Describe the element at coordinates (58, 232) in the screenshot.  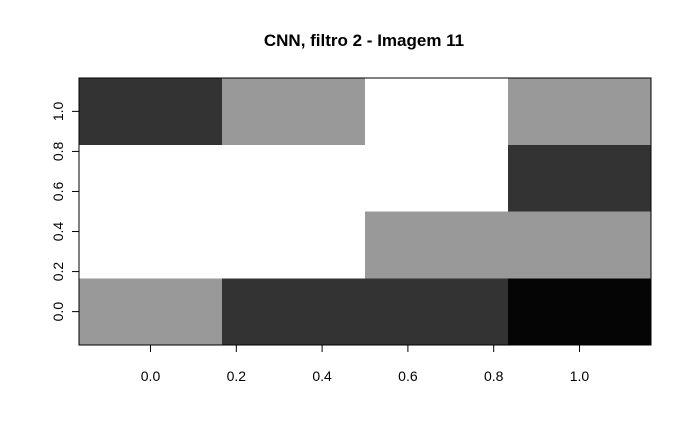
I see `y-tick-label: 0.4` at that location.